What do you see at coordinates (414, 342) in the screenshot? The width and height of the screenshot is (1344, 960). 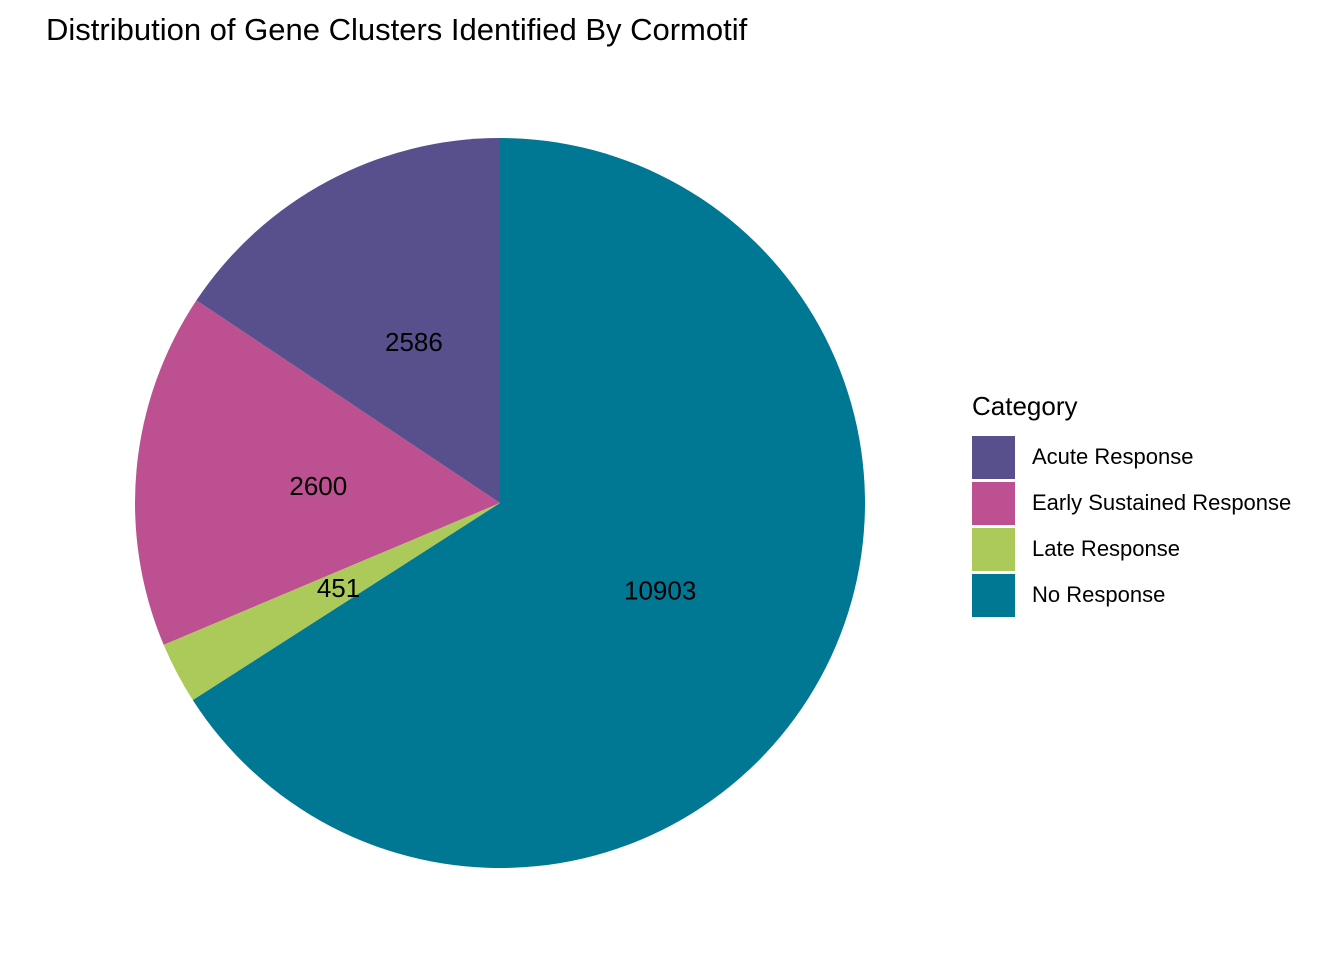 I see `slice-label-acute-response: 2586` at bounding box center [414, 342].